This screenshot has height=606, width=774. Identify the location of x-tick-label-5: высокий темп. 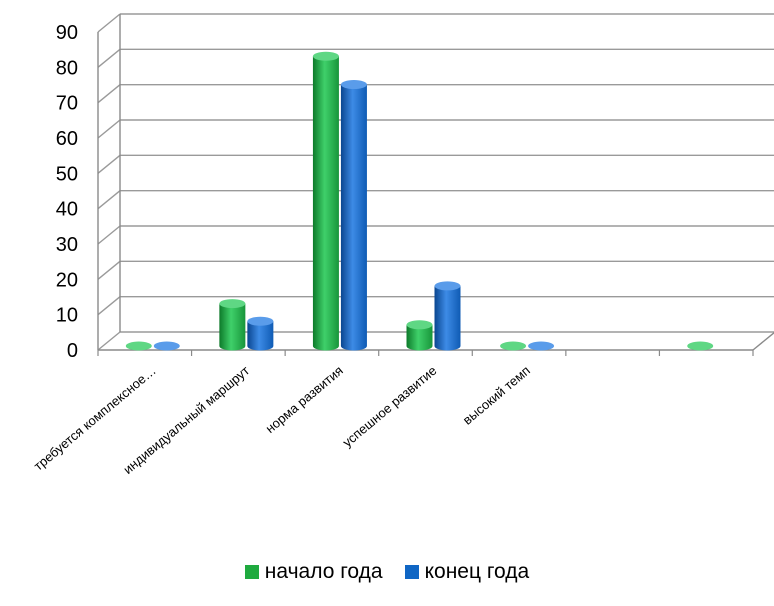
(496, 395).